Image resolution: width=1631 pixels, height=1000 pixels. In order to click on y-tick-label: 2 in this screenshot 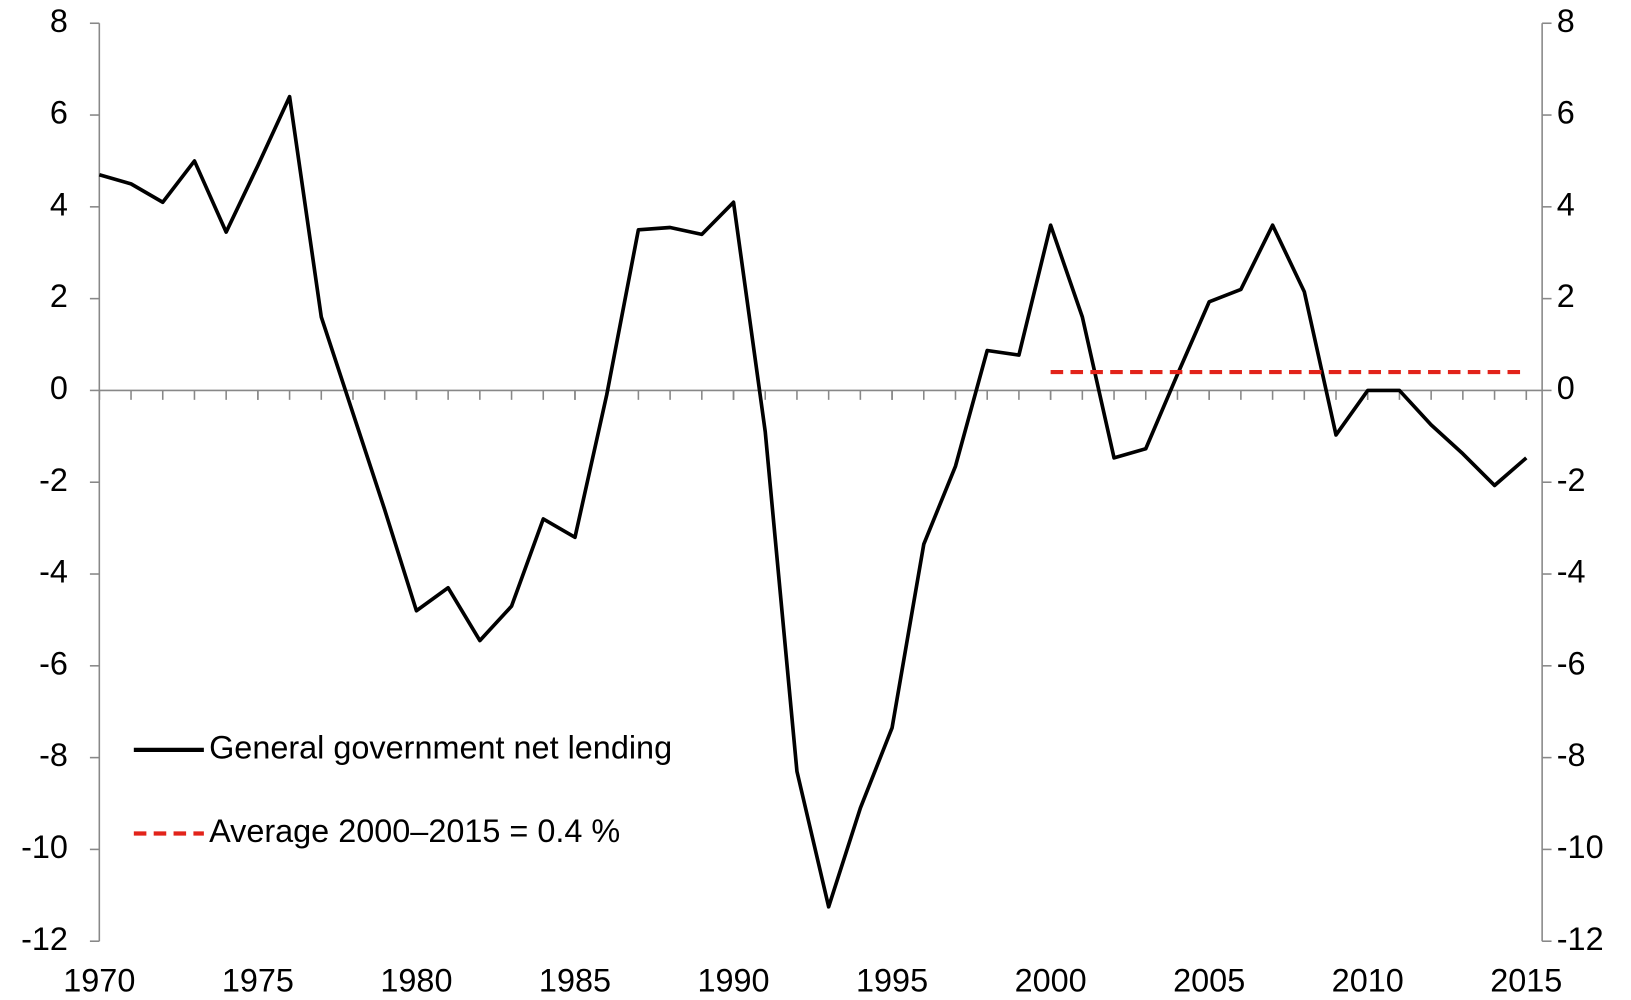, I will do `click(59, 296)`.